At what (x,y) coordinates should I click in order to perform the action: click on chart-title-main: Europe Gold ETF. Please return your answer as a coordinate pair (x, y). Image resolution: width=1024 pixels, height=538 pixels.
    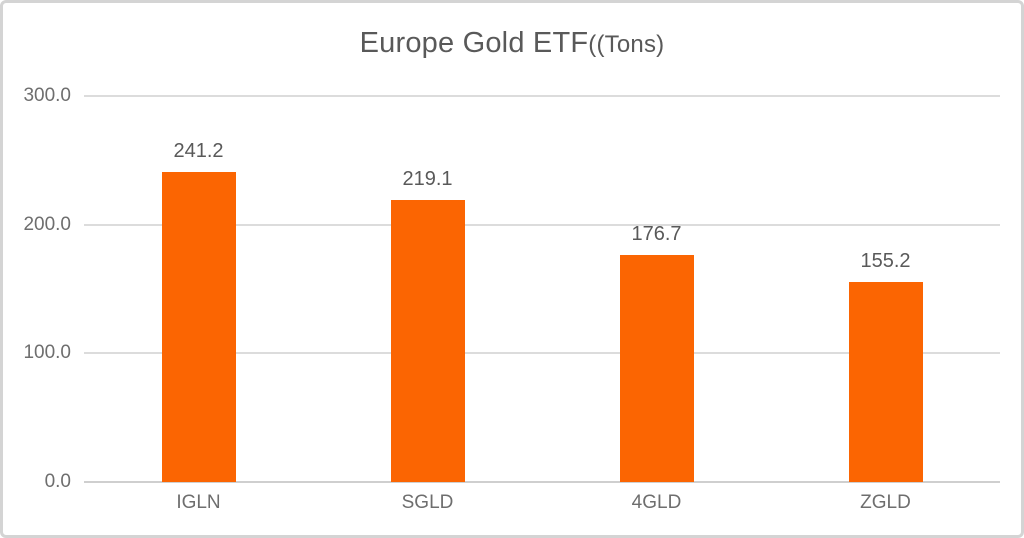
    Looking at the image, I should click on (474, 43).